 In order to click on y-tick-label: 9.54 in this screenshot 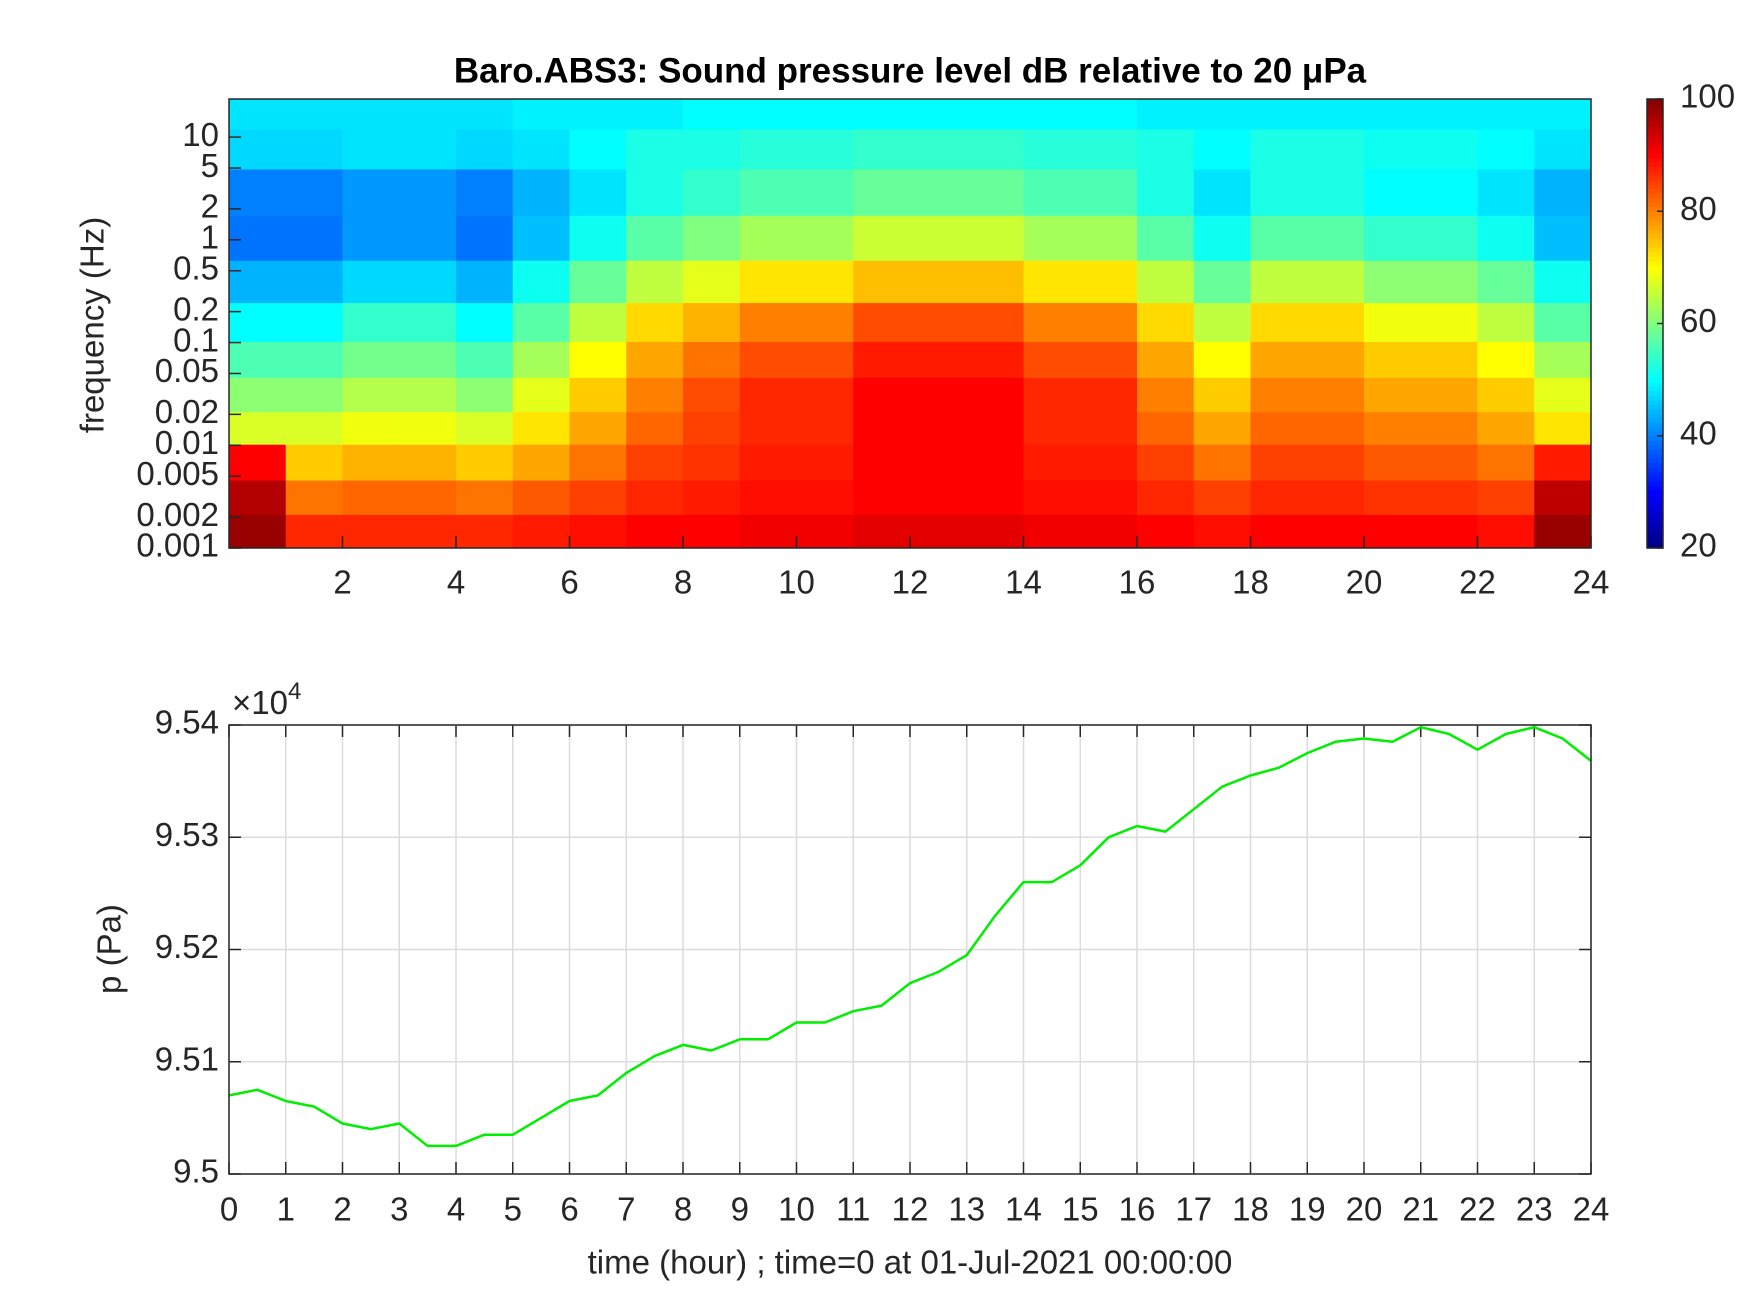, I will do `click(187, 722)`.